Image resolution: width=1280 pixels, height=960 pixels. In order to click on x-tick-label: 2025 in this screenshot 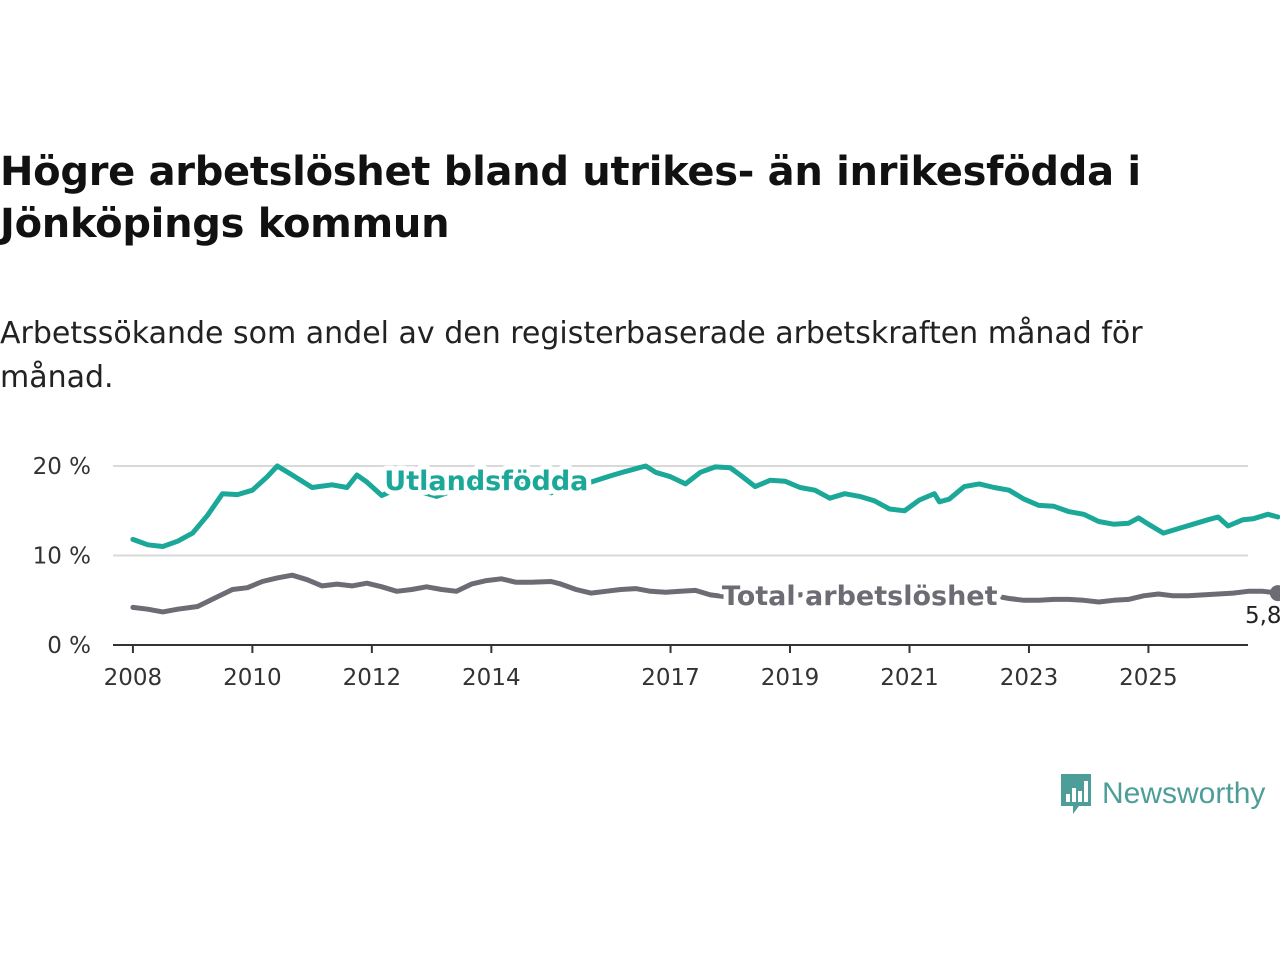, I will do `click(1148, 678)`.